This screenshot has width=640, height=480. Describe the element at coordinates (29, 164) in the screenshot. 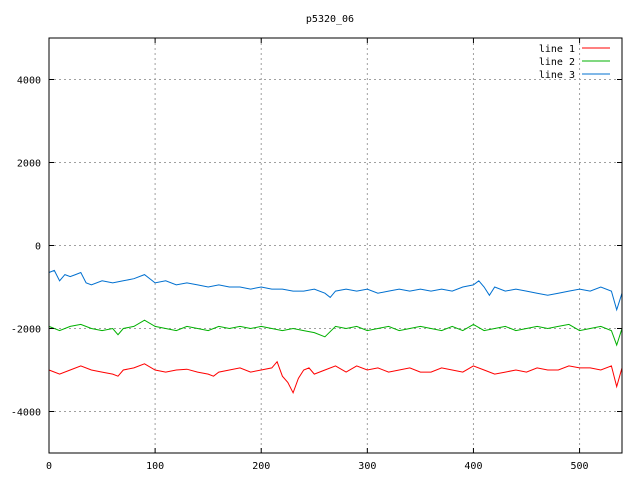

I see `y-tick-label: 2000` at that location.